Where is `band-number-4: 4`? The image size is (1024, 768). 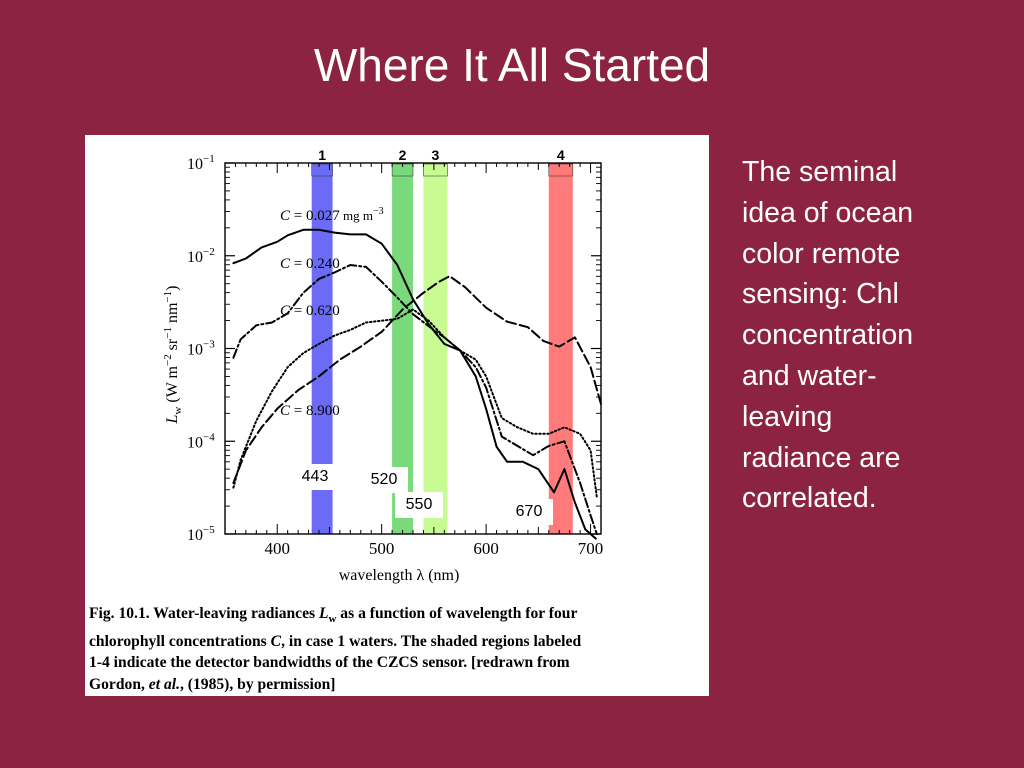
band-number-4: 4 is located at coordinates (561, 155).